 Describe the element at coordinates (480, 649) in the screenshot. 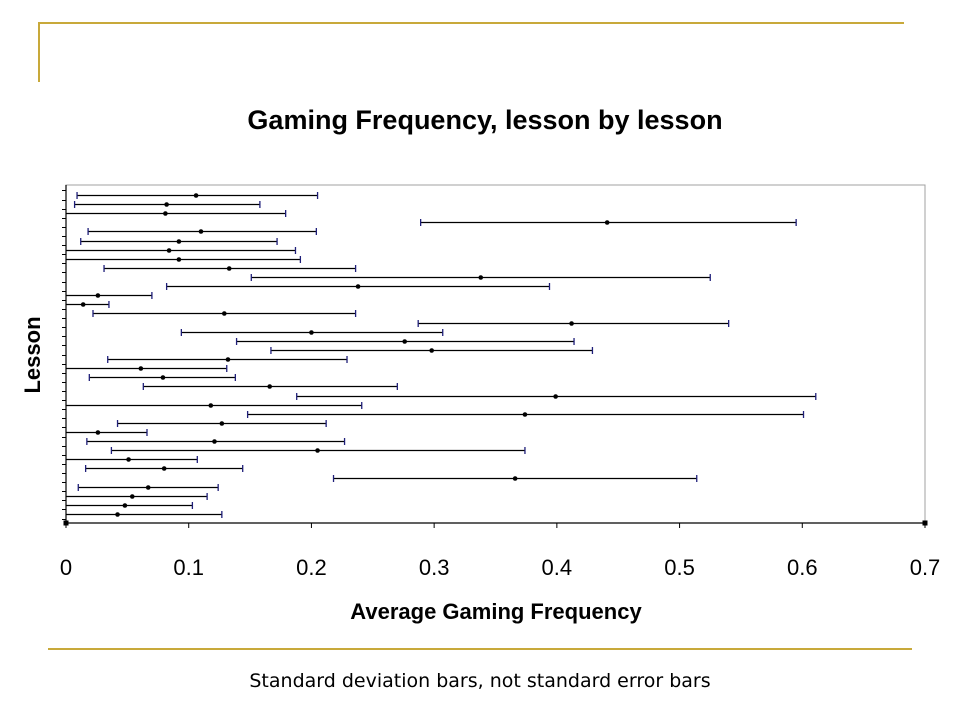

I see `slide-rule-bottom` at that location.